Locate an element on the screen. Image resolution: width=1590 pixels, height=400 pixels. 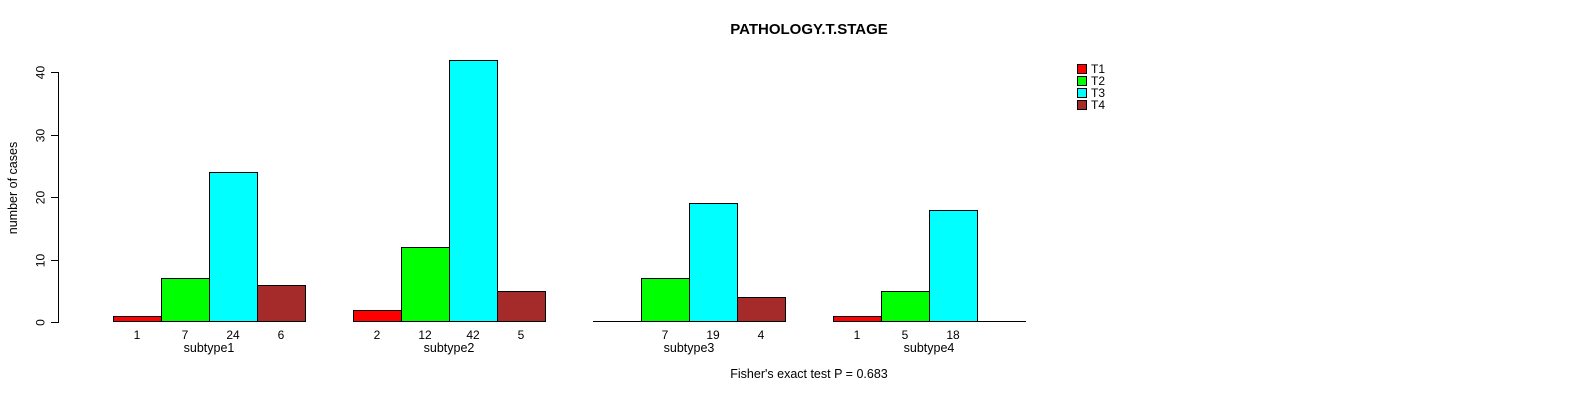
y-tick-label: 0 is located at coordinates (40, 322).